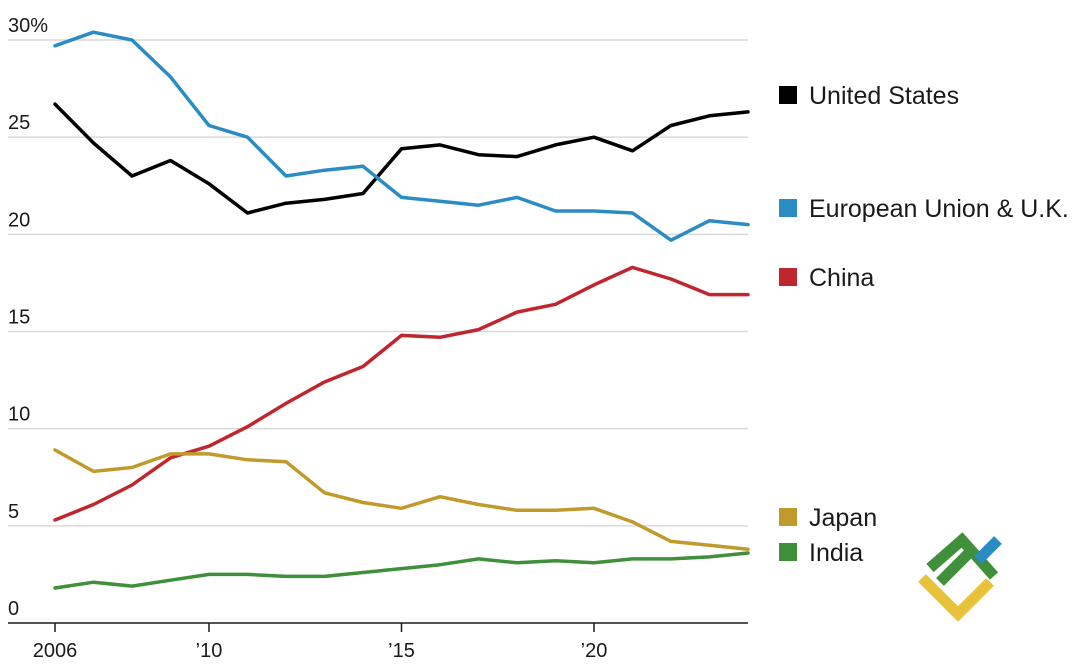 The width and height of the screenshot is (1072, 671). Describe the element at coordinates (956, 598) in the screenshot. I see `logo-yellow-chevron` at that location.